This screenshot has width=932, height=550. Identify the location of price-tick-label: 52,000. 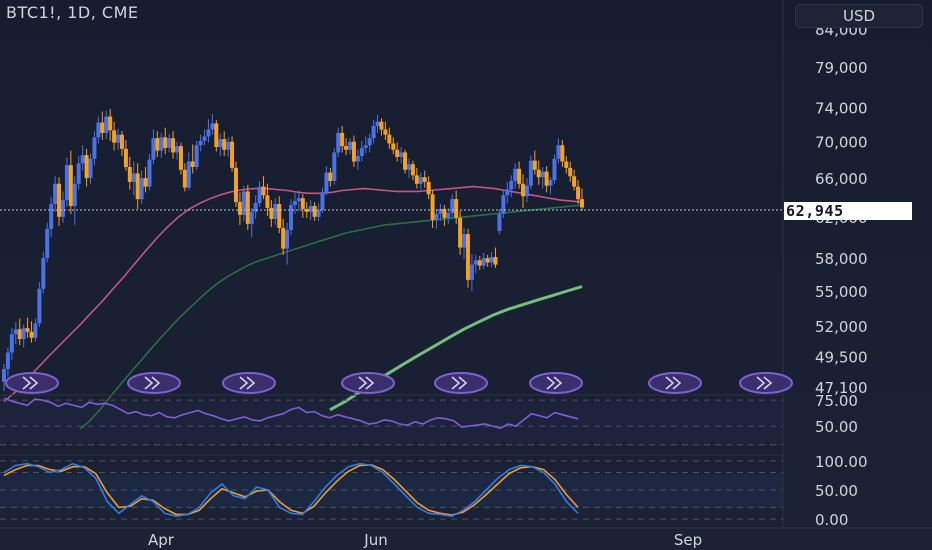
(841, 327).